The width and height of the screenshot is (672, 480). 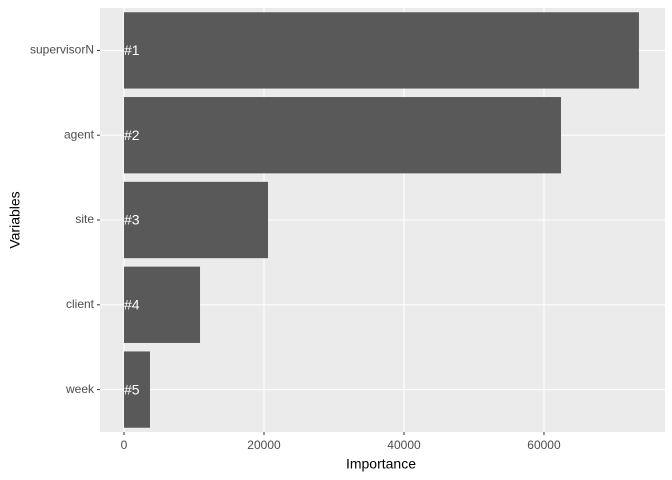 I want to click on bar-label: #4, so click(x=132, y=305).